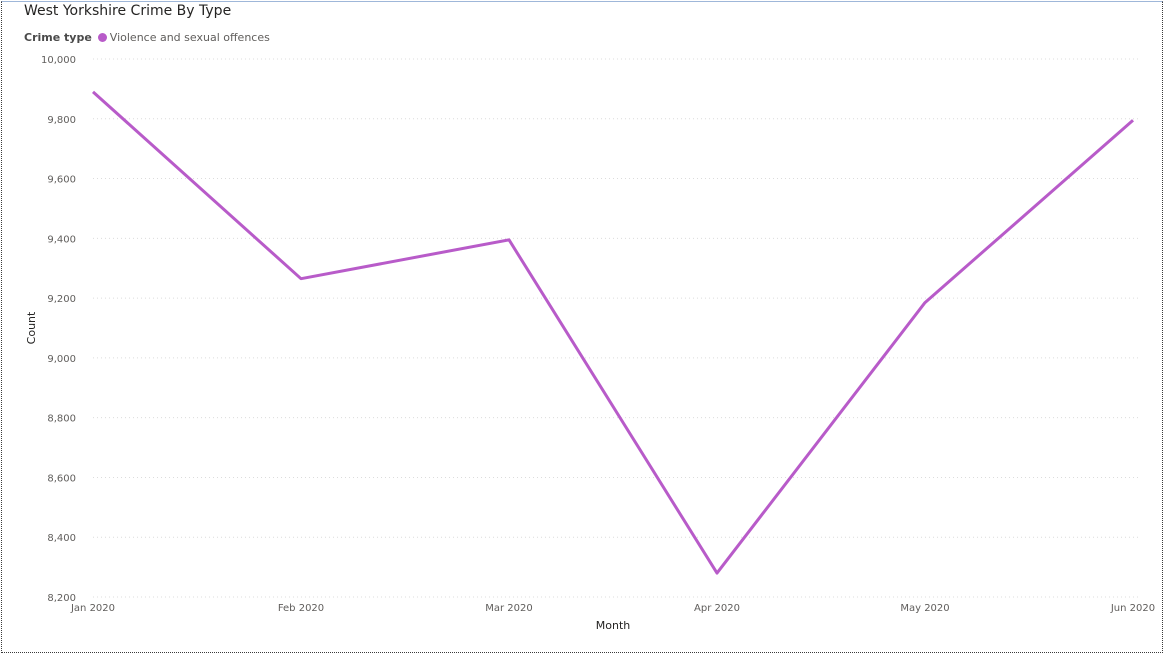 The width and height of the screenshot is (1166, 657). What do you see at coordinates (58, 37) in the screenshot?
I see `legend-title: Crime type` at bounding box center [58, 37].